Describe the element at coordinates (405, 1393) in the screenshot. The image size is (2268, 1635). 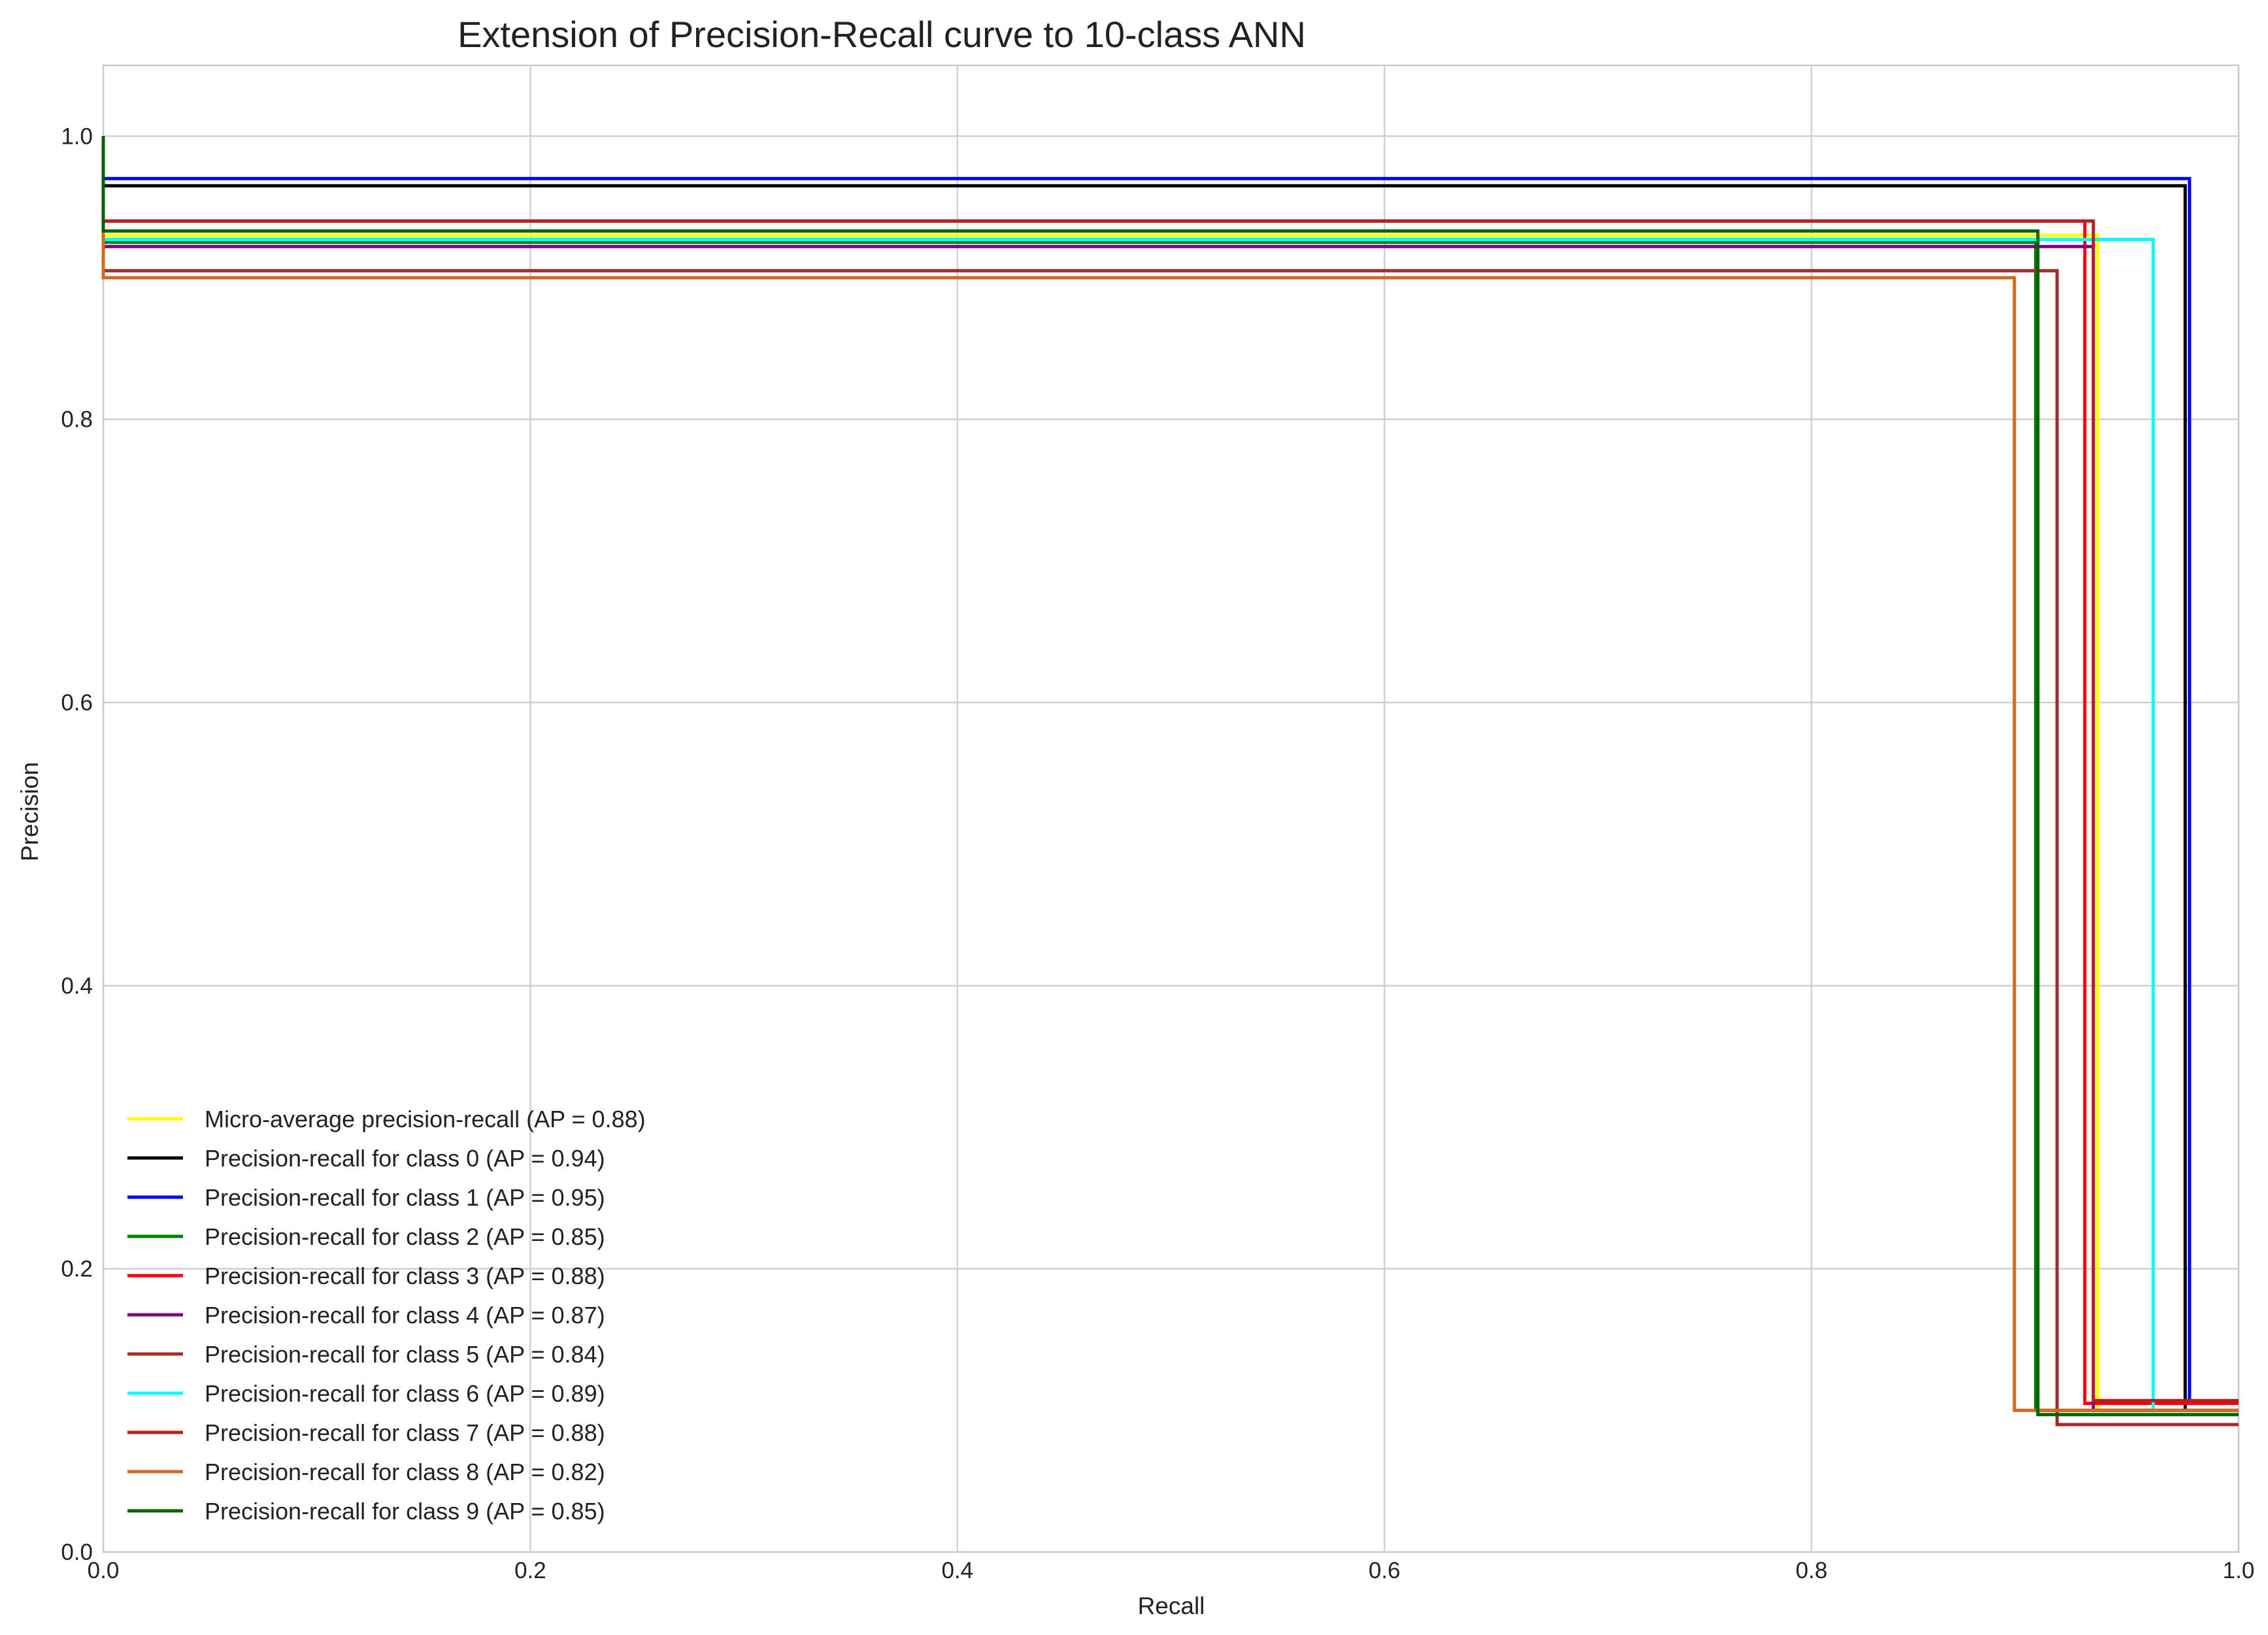
I see `legend-entry: Precision-recall for class 6 (AP = 0.89)` at that location.